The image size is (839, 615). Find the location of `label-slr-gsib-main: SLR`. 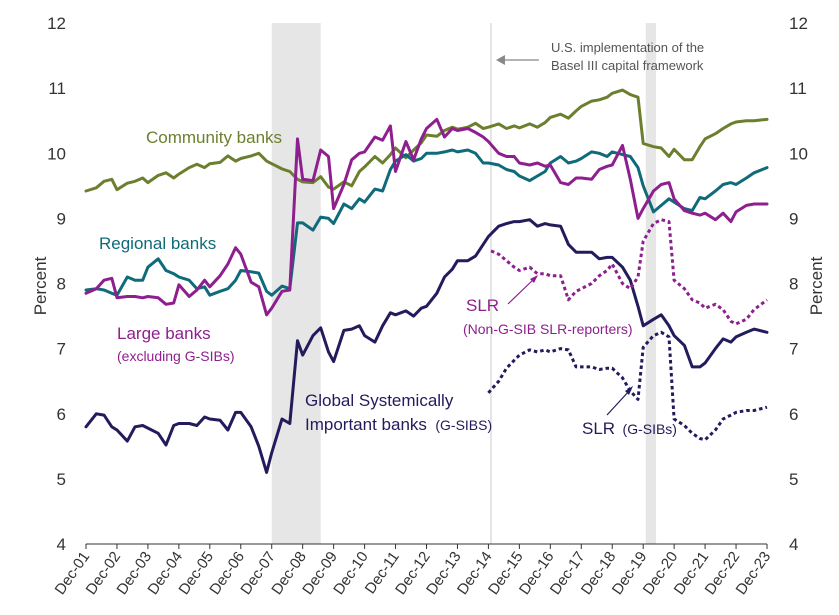

label-slr-gsib-main: SLR is located at coordinates (598, 428).